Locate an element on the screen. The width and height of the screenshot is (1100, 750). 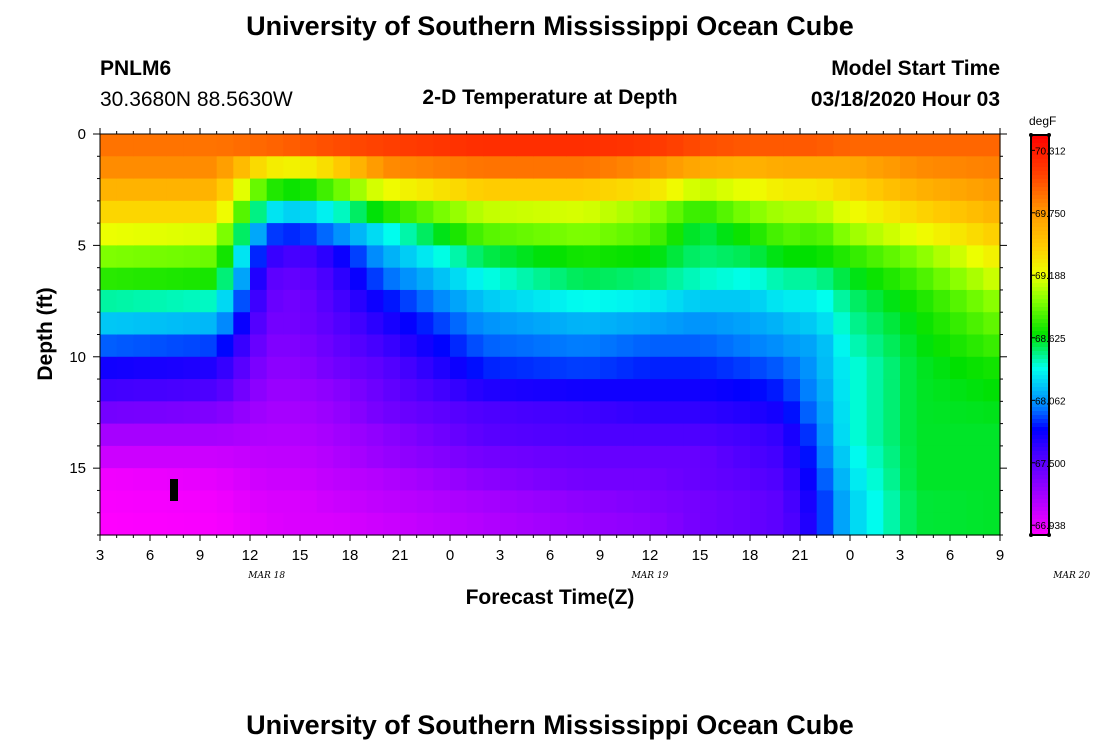
colorbar-corner is located at coordinates (1049, 135).